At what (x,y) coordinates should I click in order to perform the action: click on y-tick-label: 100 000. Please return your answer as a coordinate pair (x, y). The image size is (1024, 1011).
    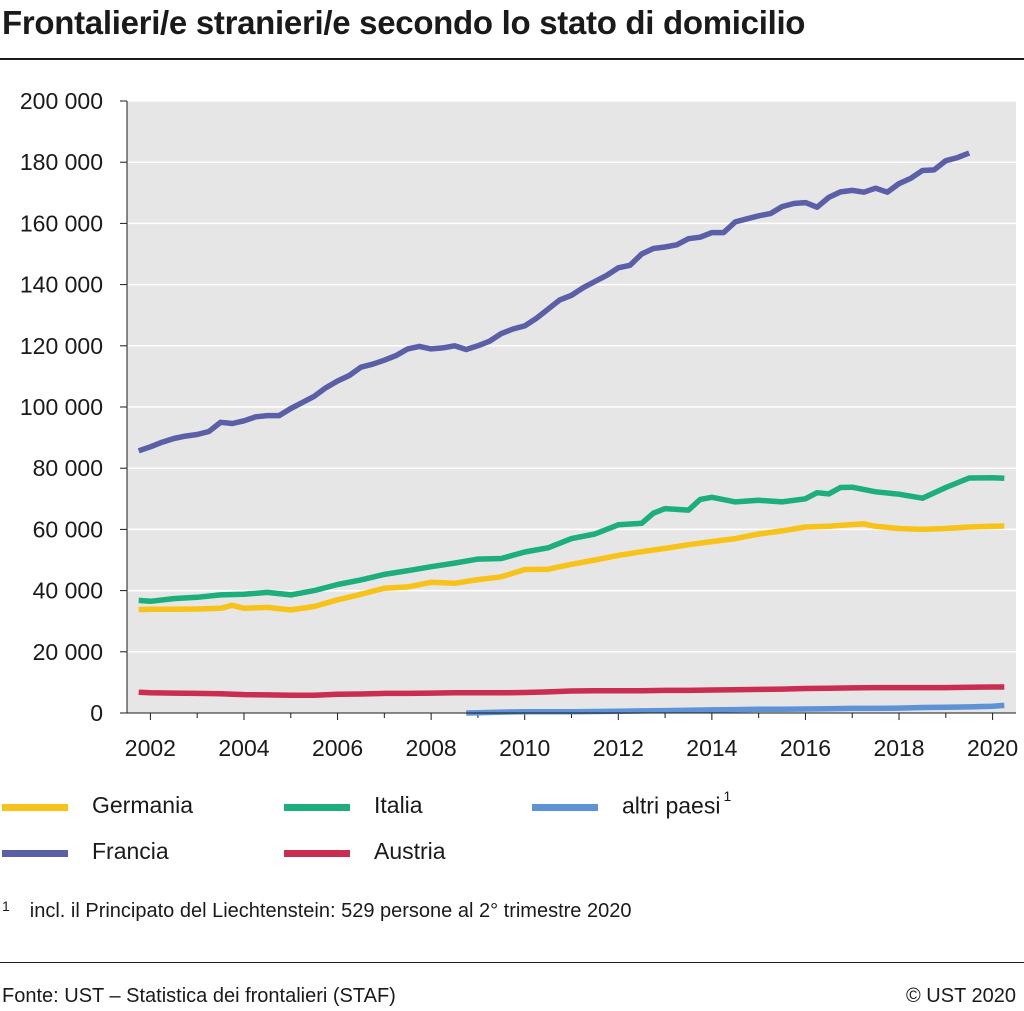
    Looking at the image, I should click on (61, 407).